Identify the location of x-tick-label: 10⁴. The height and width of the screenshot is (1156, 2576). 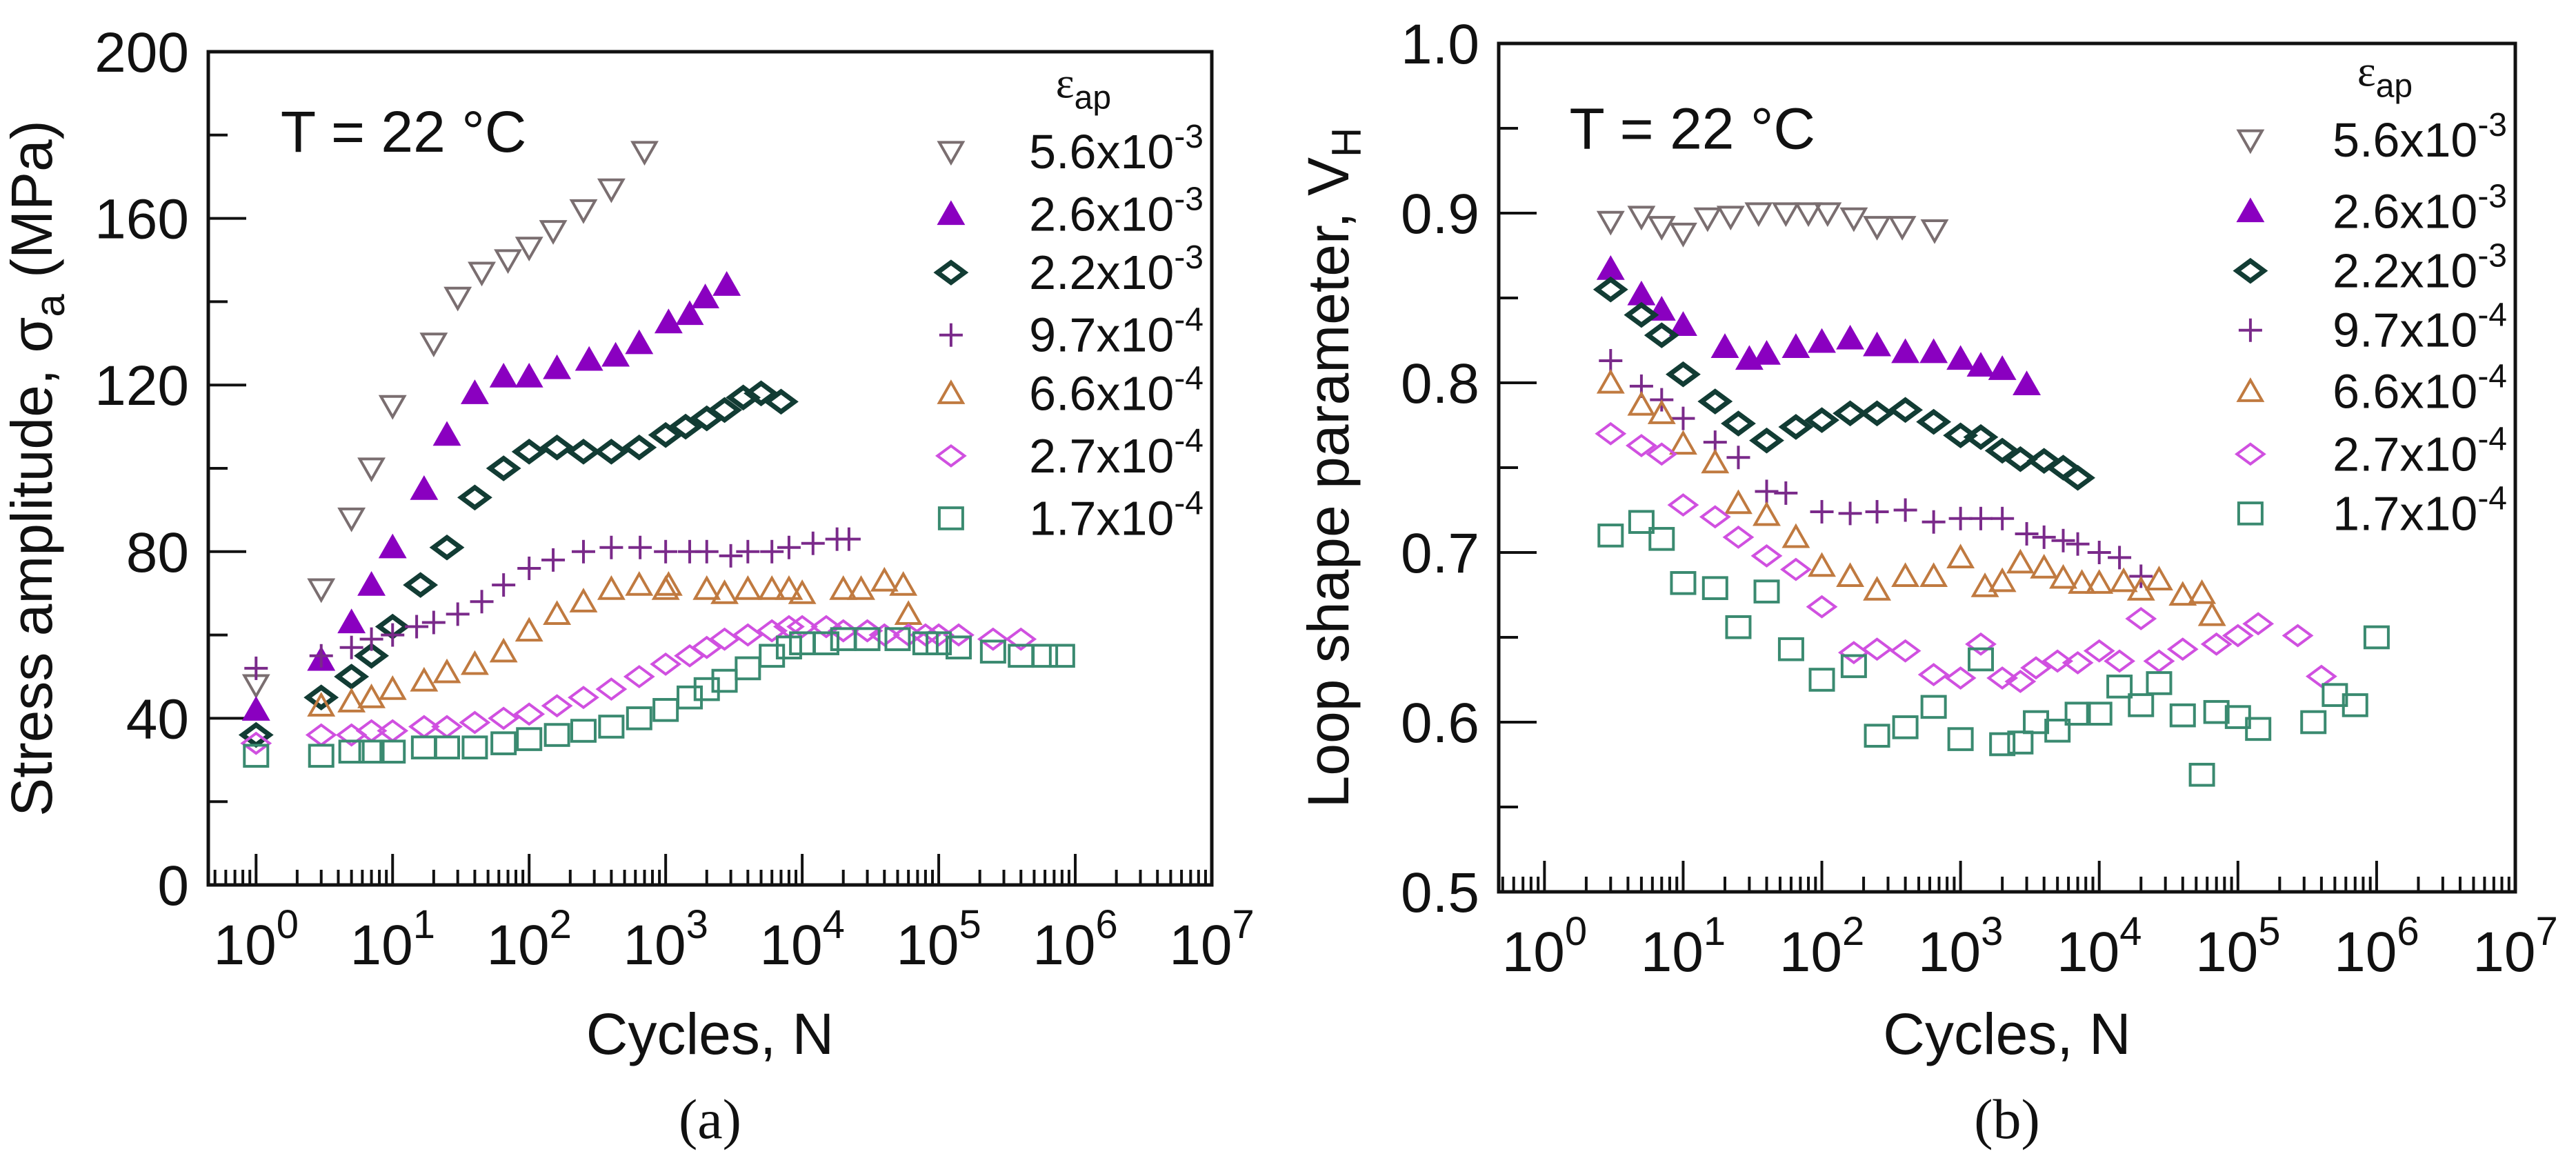
(2099, 946).